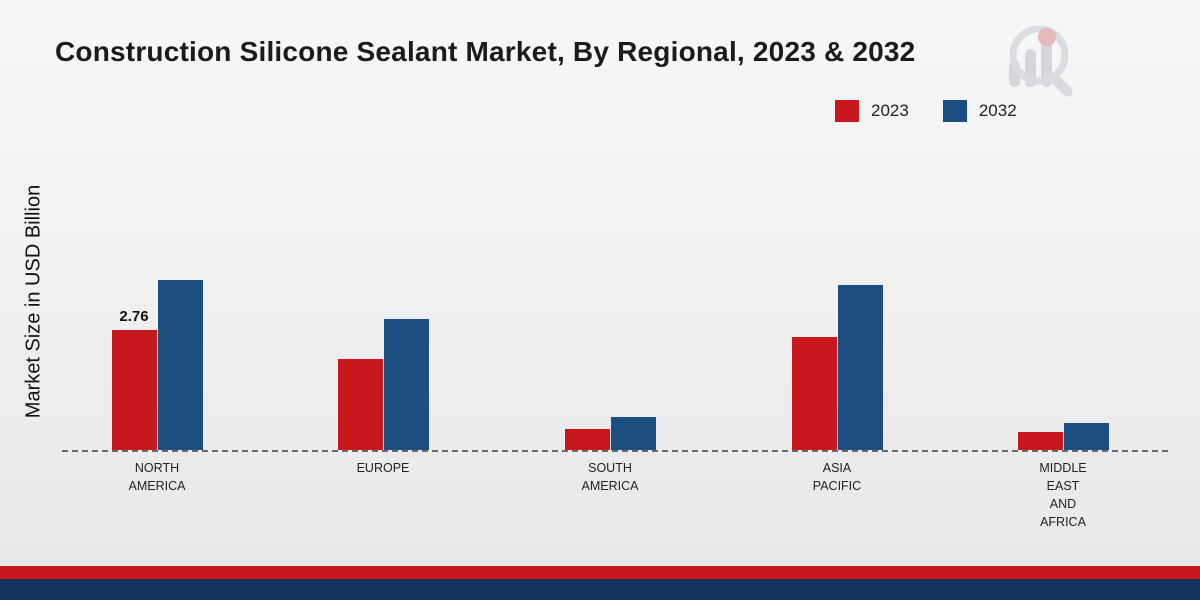 The image size is (1200, 600). What do you see at coordinates (615, 451) in the screenshot?
I see `x-axis-baseline` at bounding box center [615, 451].